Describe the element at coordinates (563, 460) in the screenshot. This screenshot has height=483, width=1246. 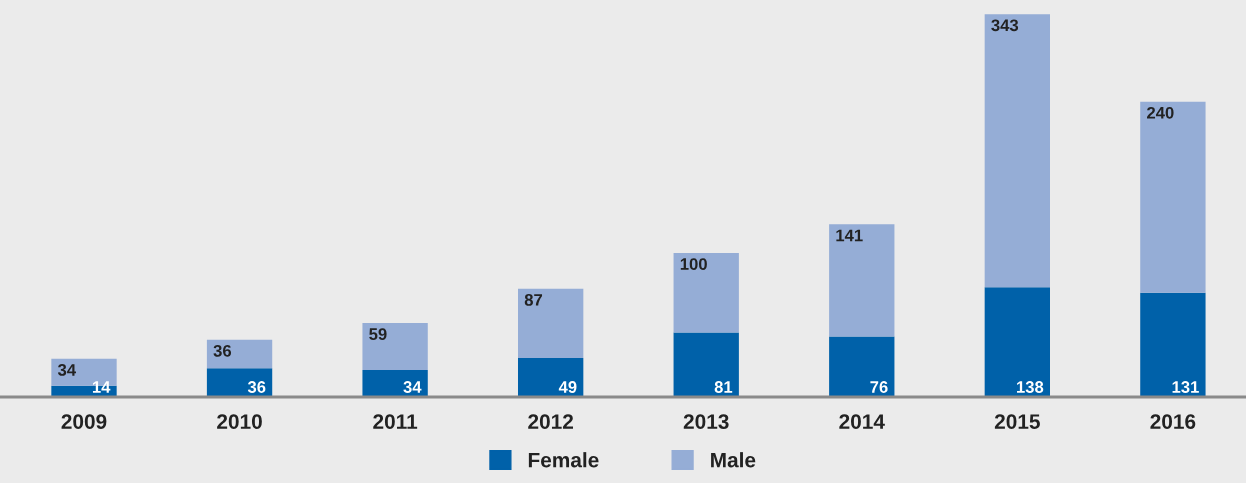
I see `legend-label: Female` at that location.